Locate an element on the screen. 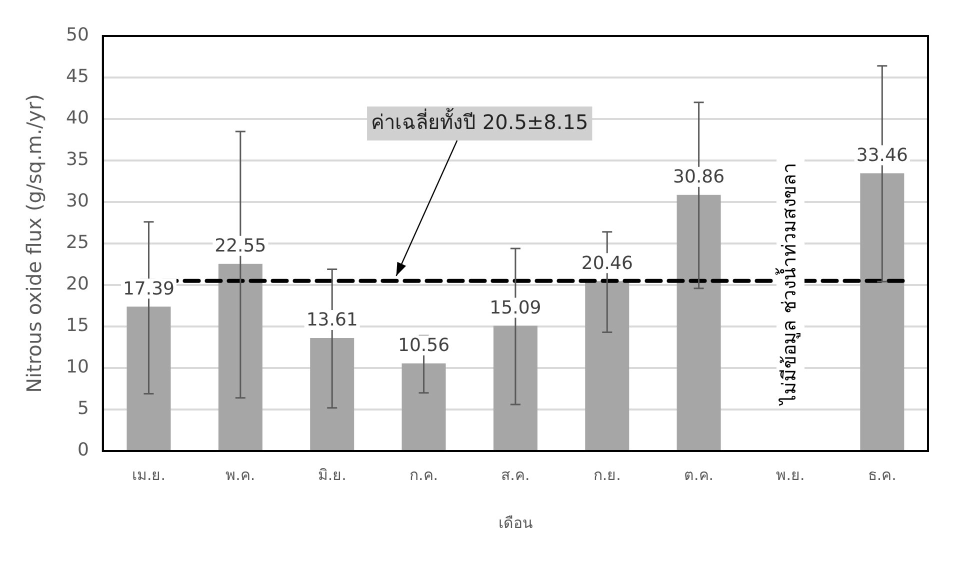 The image size is (956, 577). x-tick-label: พ.ย. is located at coordinates (790, 475).